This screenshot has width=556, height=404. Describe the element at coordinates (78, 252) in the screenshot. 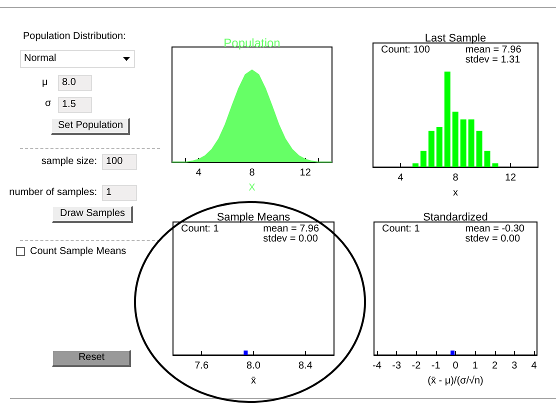

I see `text: Count Sample Means` at that location.